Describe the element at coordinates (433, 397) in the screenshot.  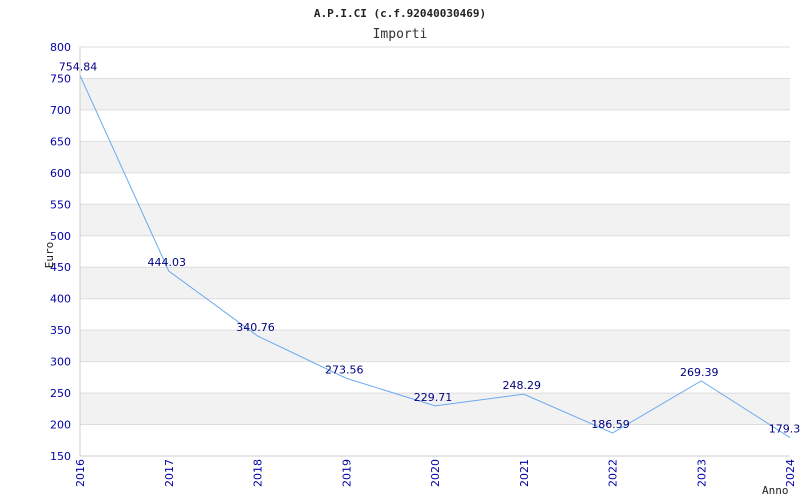
I see `data-label: 229.71` at that location.